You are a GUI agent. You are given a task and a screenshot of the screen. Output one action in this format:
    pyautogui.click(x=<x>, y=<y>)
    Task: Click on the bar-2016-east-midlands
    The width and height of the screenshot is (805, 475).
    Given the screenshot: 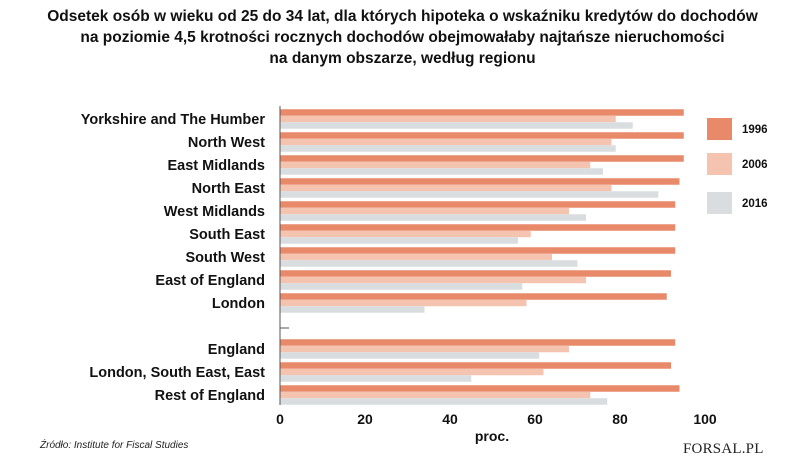 What is the action you would take?
    pyautogui.click(x=441, y=171)
    